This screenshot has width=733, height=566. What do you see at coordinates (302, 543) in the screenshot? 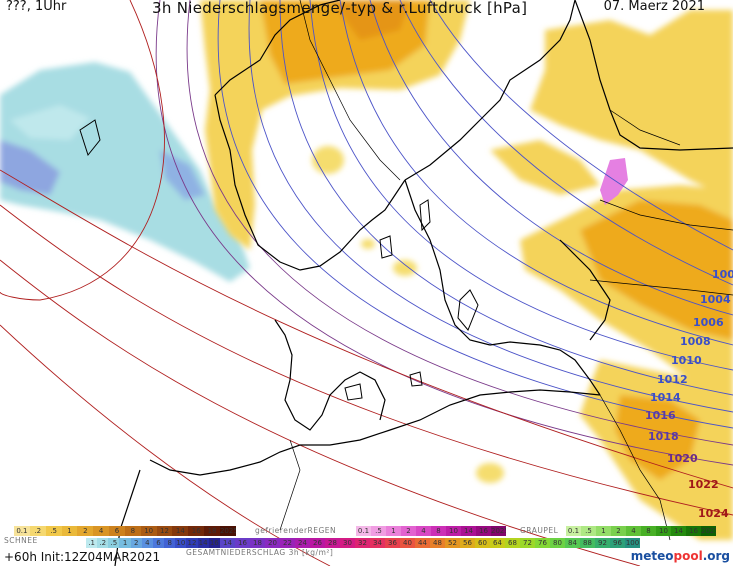
I see `total-precip-swatch: 24` at bounding box center [302, 543].